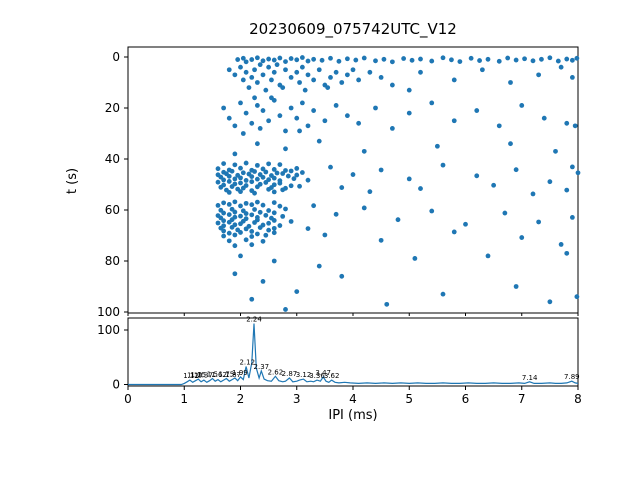  I want to click on chart-title: 20230609_075742UTC_V12, so click(353, 29).